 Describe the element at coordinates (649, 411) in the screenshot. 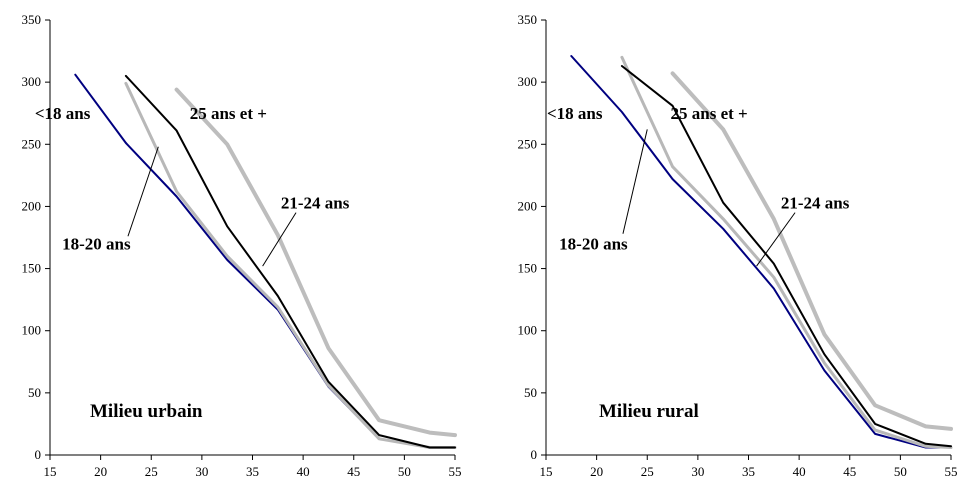

I see `panel-label: Milieu rural` at that location.